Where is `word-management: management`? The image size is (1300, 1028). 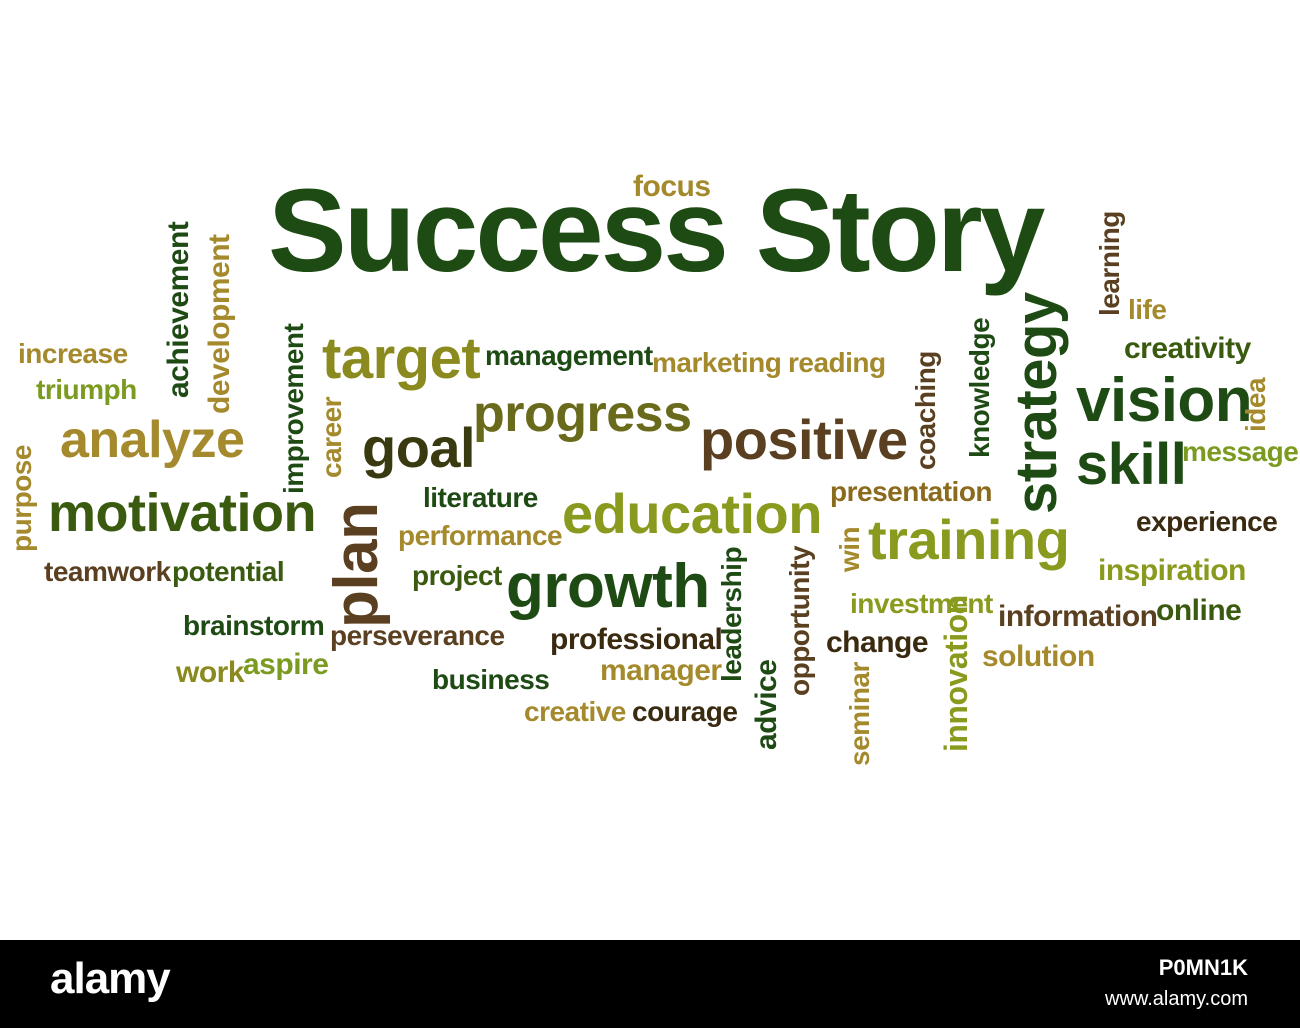 word-management: management is located at coordinates (569, 355).